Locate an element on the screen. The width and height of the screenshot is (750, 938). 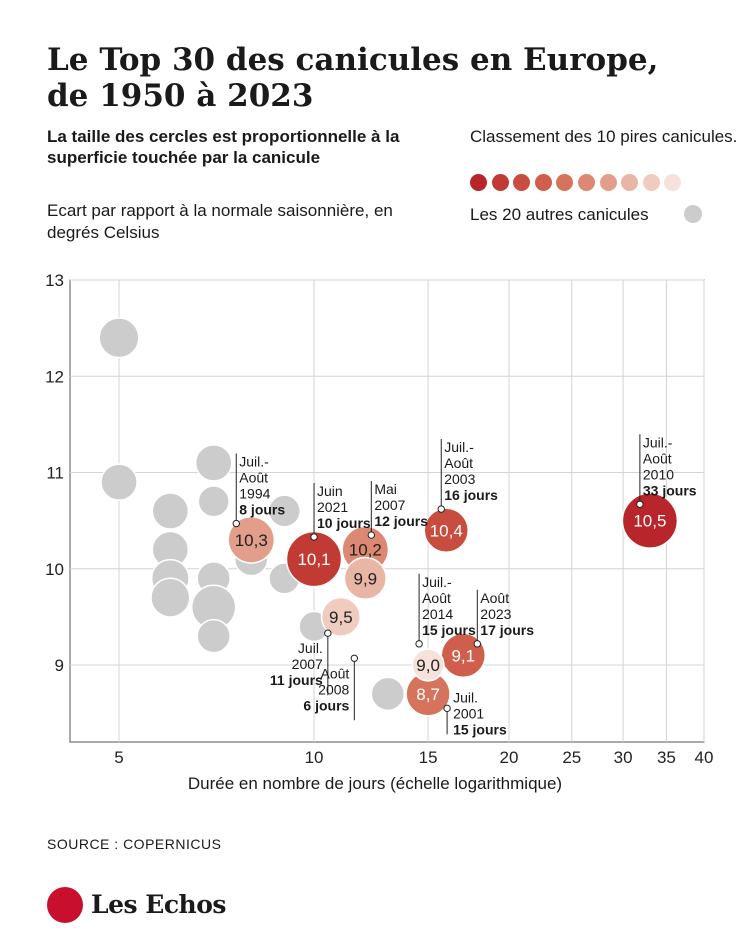
annotation-text: 10 jours is located at coordinates (344, 523).